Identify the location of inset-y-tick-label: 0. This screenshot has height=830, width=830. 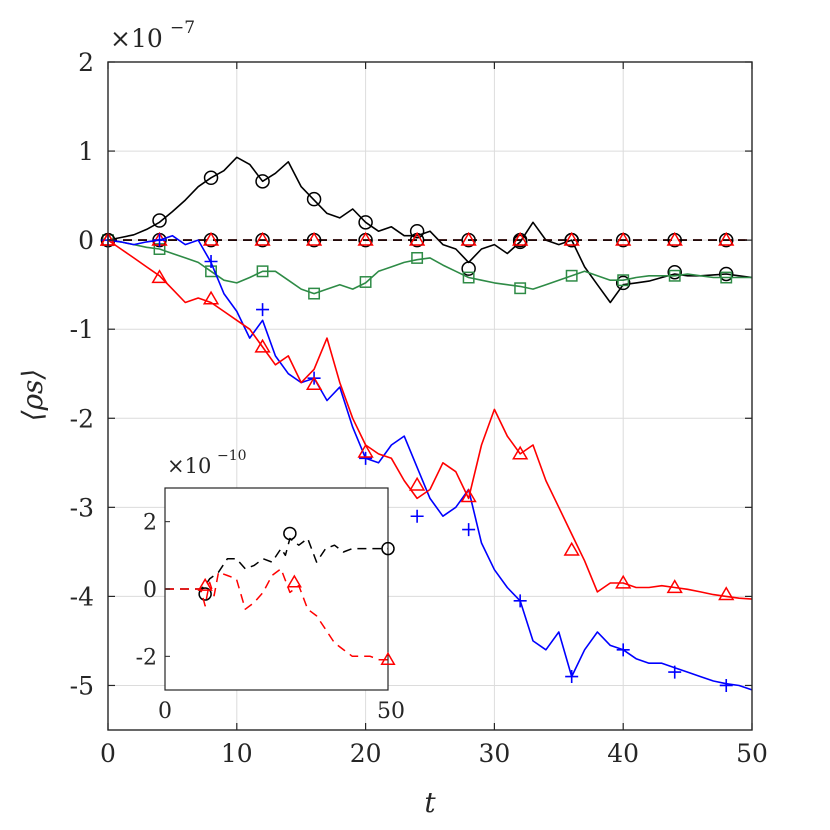
(150, 590).